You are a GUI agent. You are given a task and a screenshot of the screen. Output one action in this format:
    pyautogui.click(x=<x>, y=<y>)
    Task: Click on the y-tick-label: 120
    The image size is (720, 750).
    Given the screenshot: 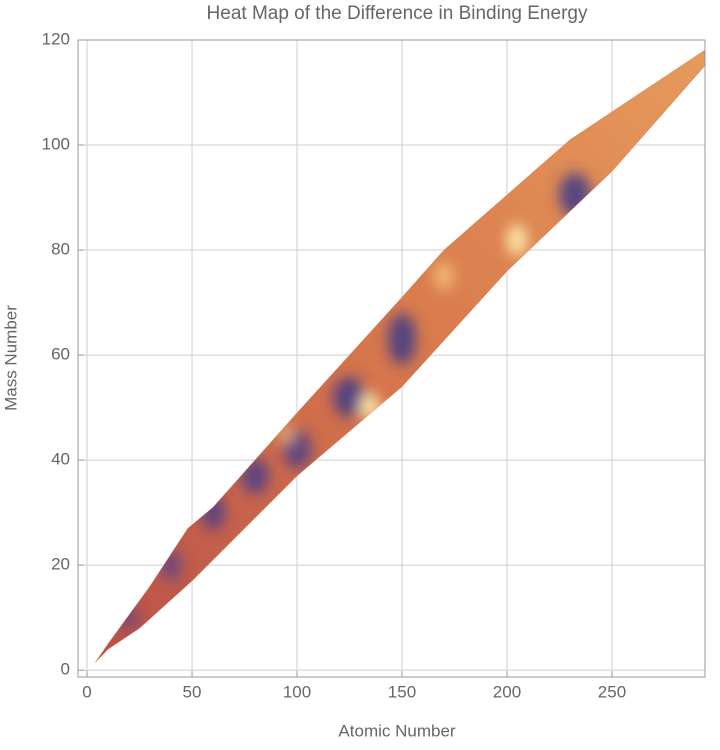 What is the action you would take?
    pyautogui.click(x=56, y=38)
    